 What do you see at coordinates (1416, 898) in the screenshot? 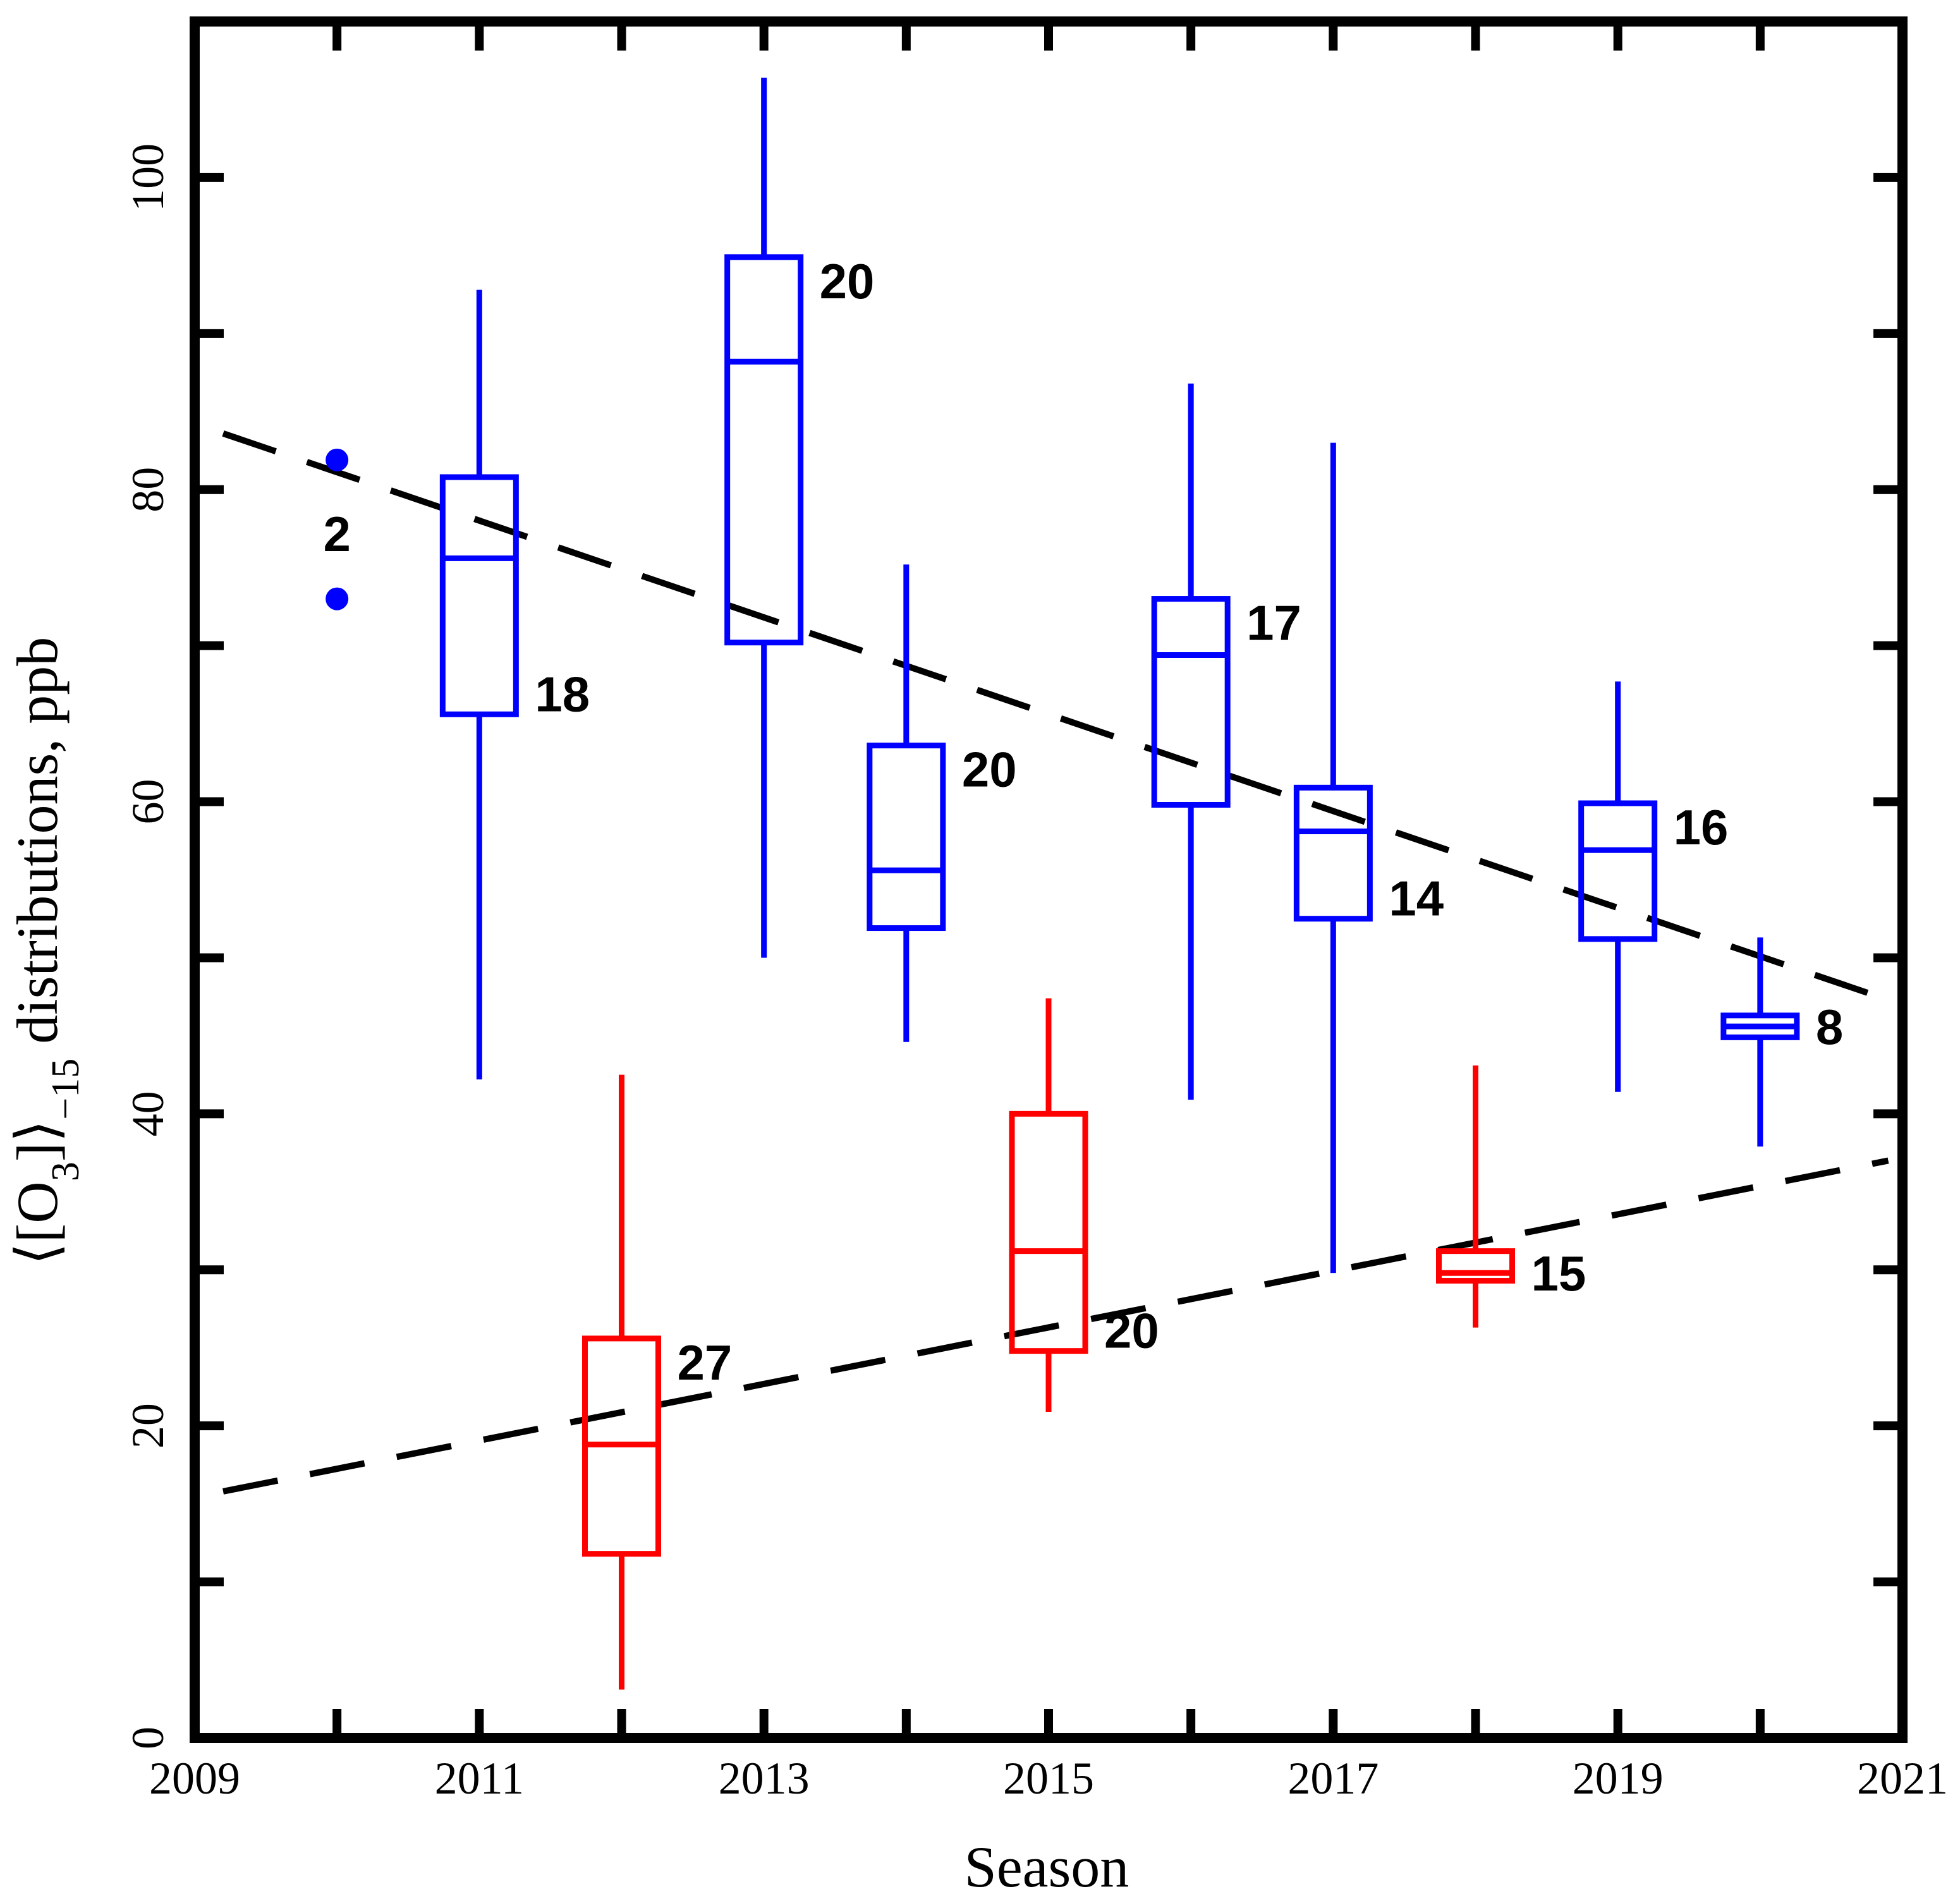
I see `sample-count-label: 14` at bounding box center [1416, 898].